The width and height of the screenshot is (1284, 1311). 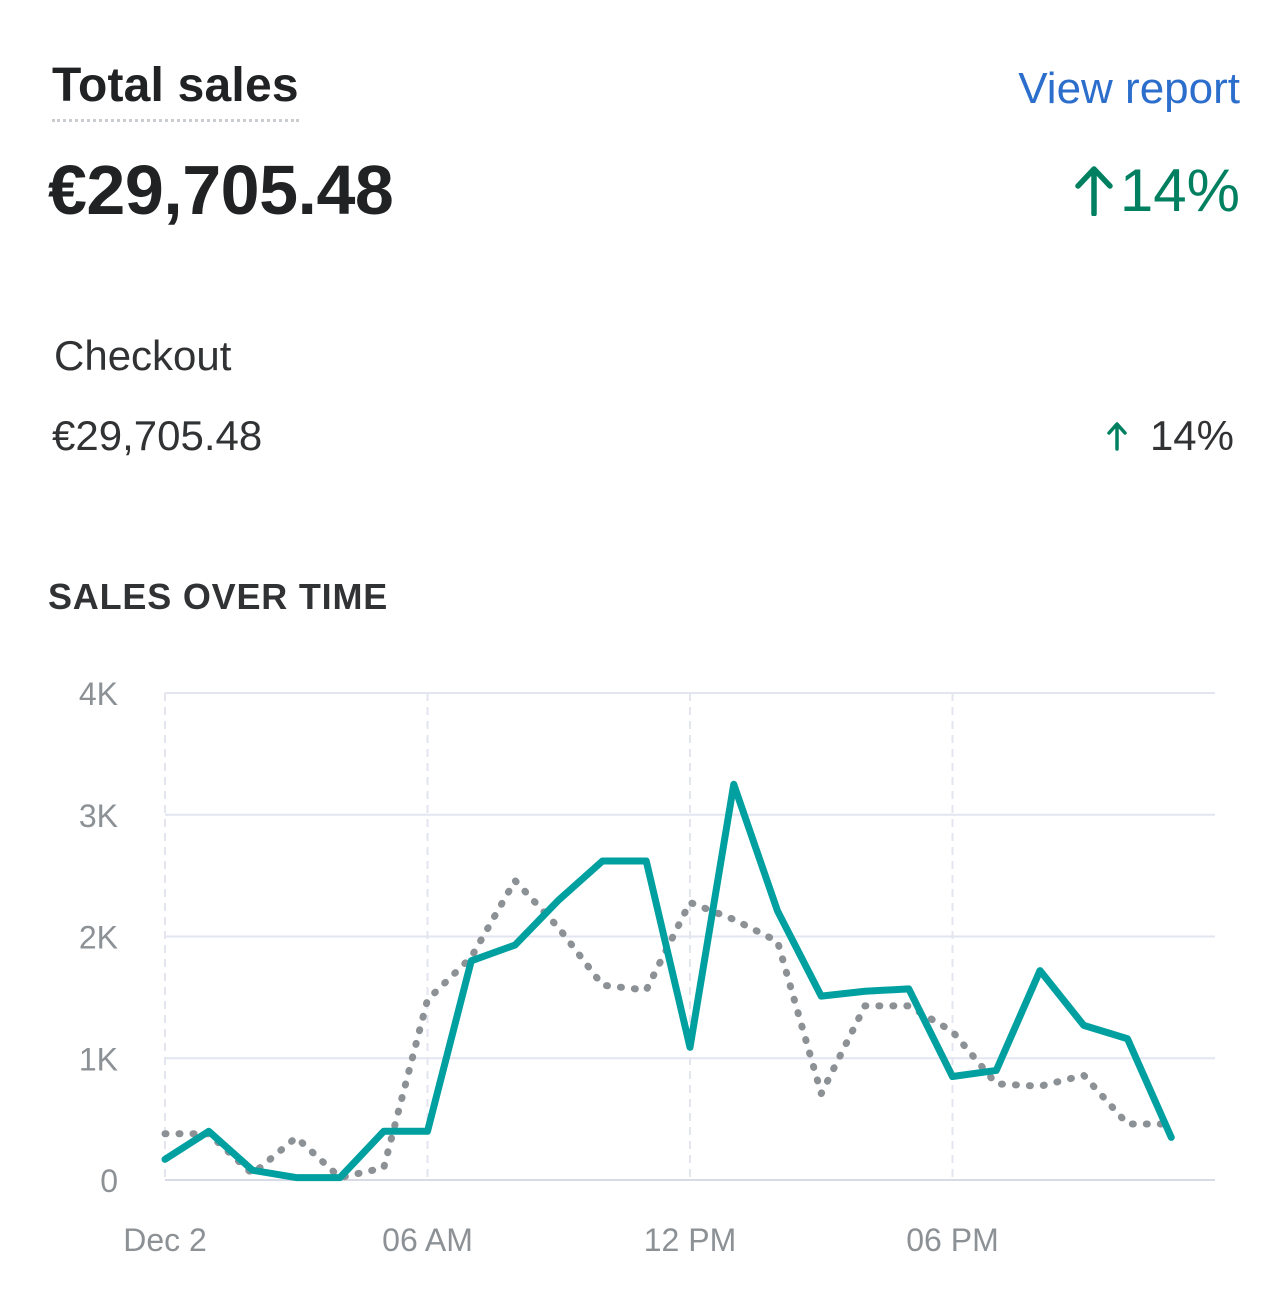 I want to click on channel-change-badge: 14%, so click(x=1170, y=436).